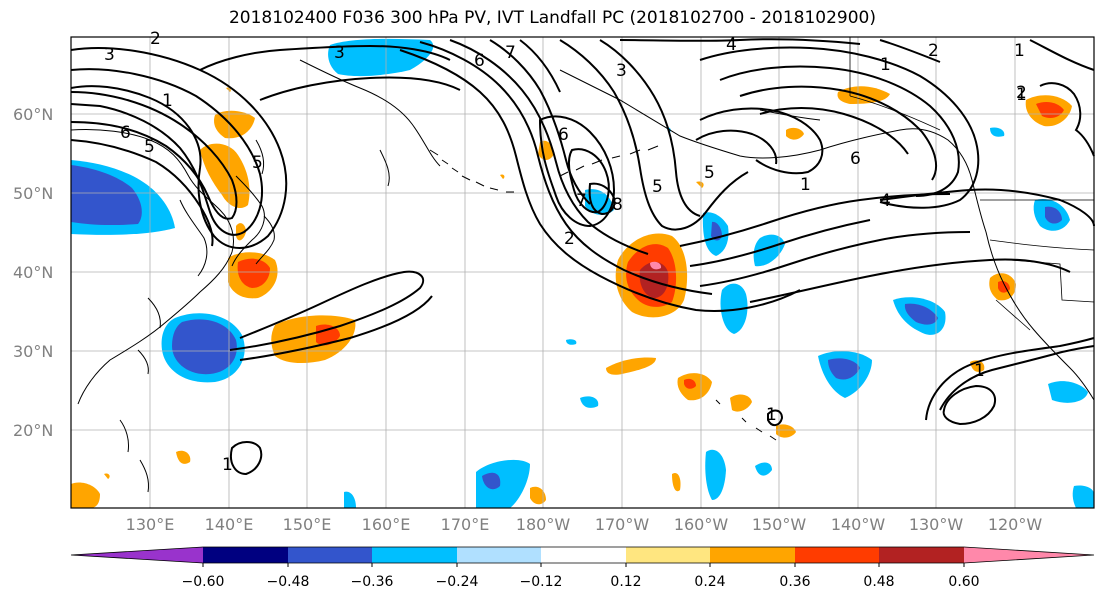 This screenshot has width=1105, height=601. What do you see at coordinates (457, 582) in the screenshot?
I see `colorbar-tick-label: −0.24` at bounding box center [457, 582].